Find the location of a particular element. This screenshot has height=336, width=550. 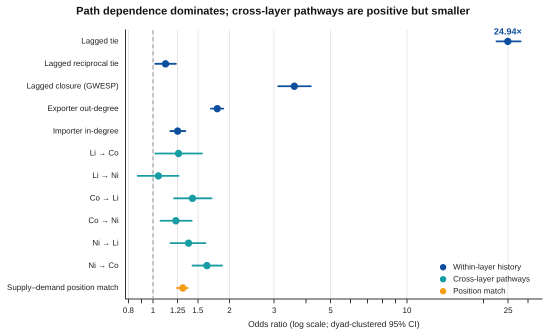

y-tick-label: Li → Ni is located at coordinates (105, 175).